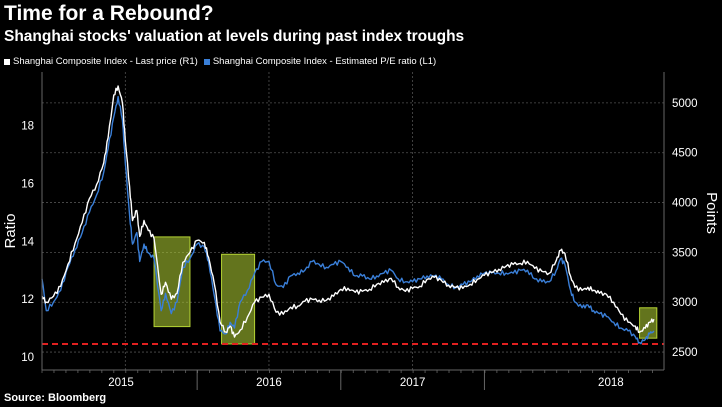 Image resolution: width=722 pixels, height=407 pixels. What do you see at coordinates (27, 242) in the screenshot?
I see `left-tick-label: 14` at bounding box center [27, 242].